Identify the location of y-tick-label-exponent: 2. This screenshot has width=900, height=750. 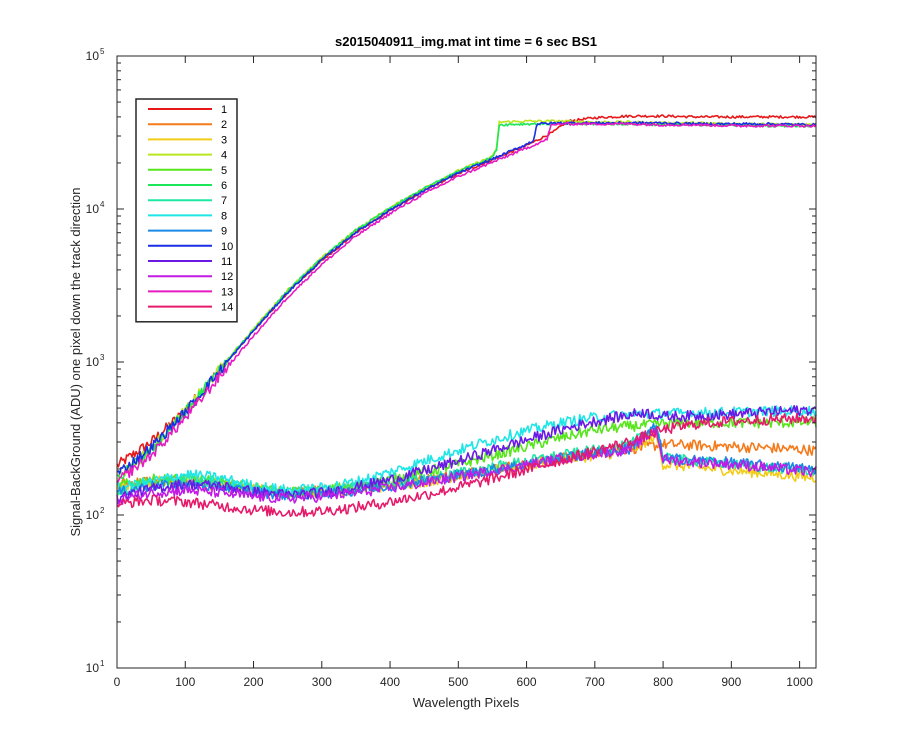
(102, 510).